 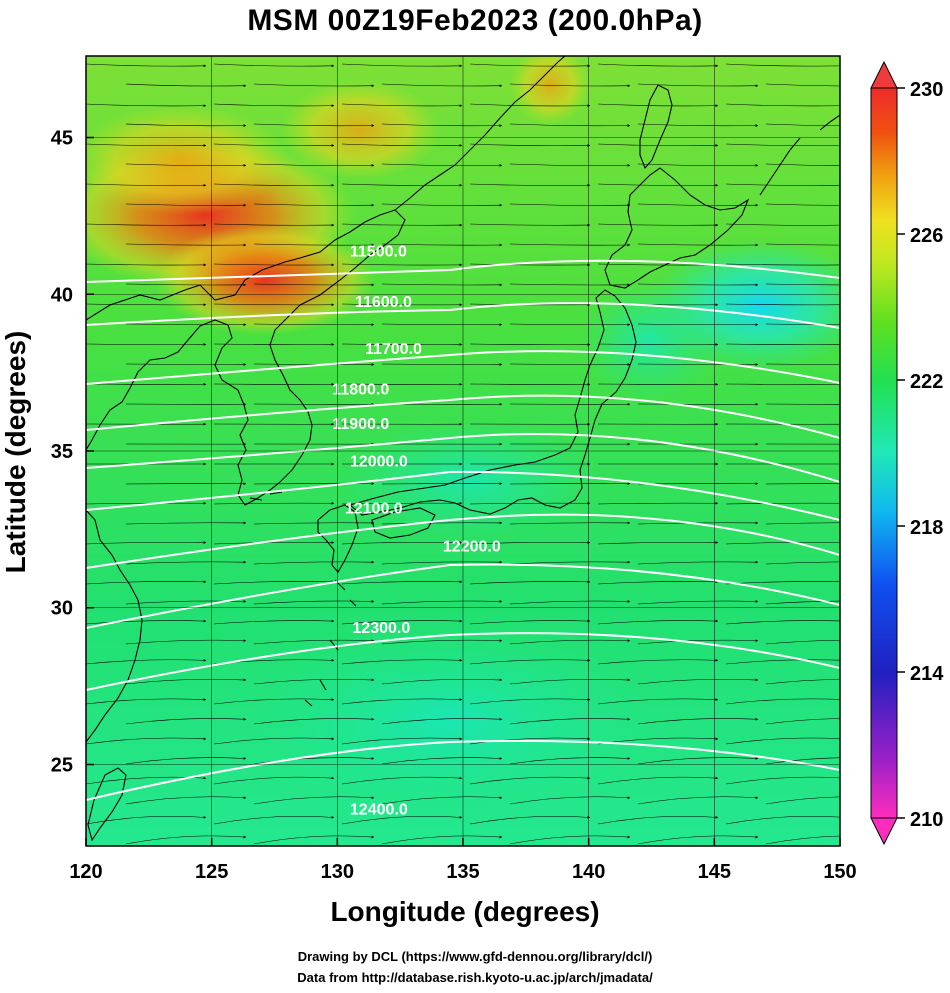 What do you see at coordinates (839, 872) in the screenshot?
I see `x-tick-label: 150` at bounding box center [839, 872].